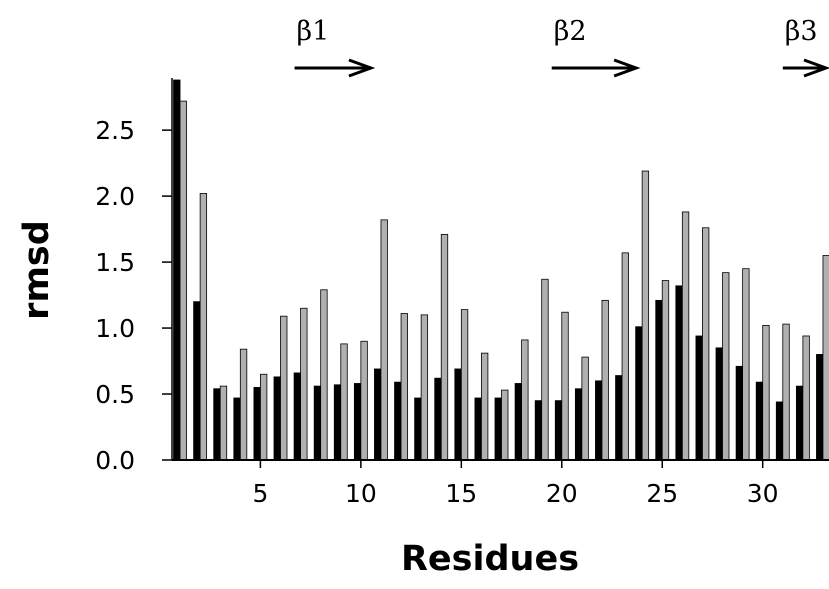  I want to click on y-tick-label: 2.5, so click(115, 130).